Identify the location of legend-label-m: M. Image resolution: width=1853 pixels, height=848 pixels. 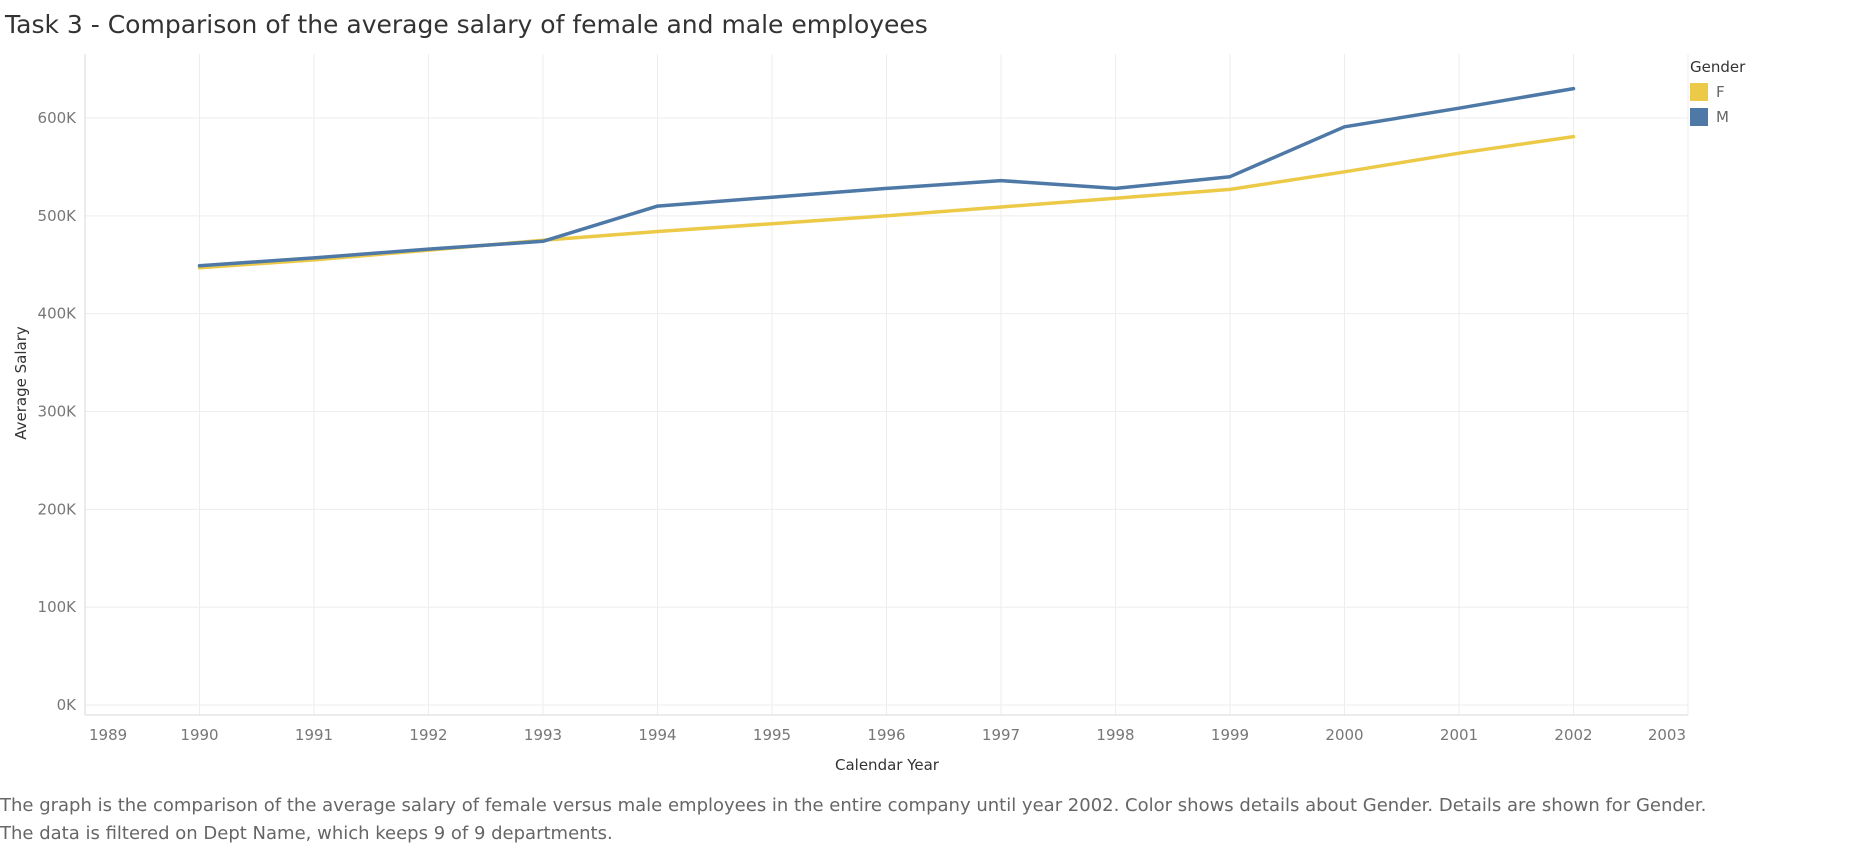
(1722, 116).